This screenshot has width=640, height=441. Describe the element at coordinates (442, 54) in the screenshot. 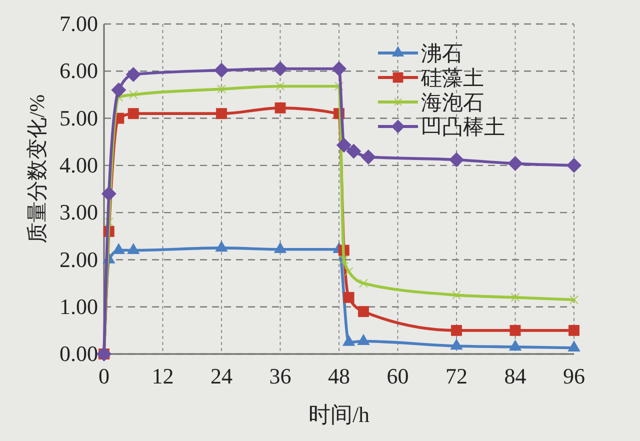

I see `legend-label: 沸石` at that location.